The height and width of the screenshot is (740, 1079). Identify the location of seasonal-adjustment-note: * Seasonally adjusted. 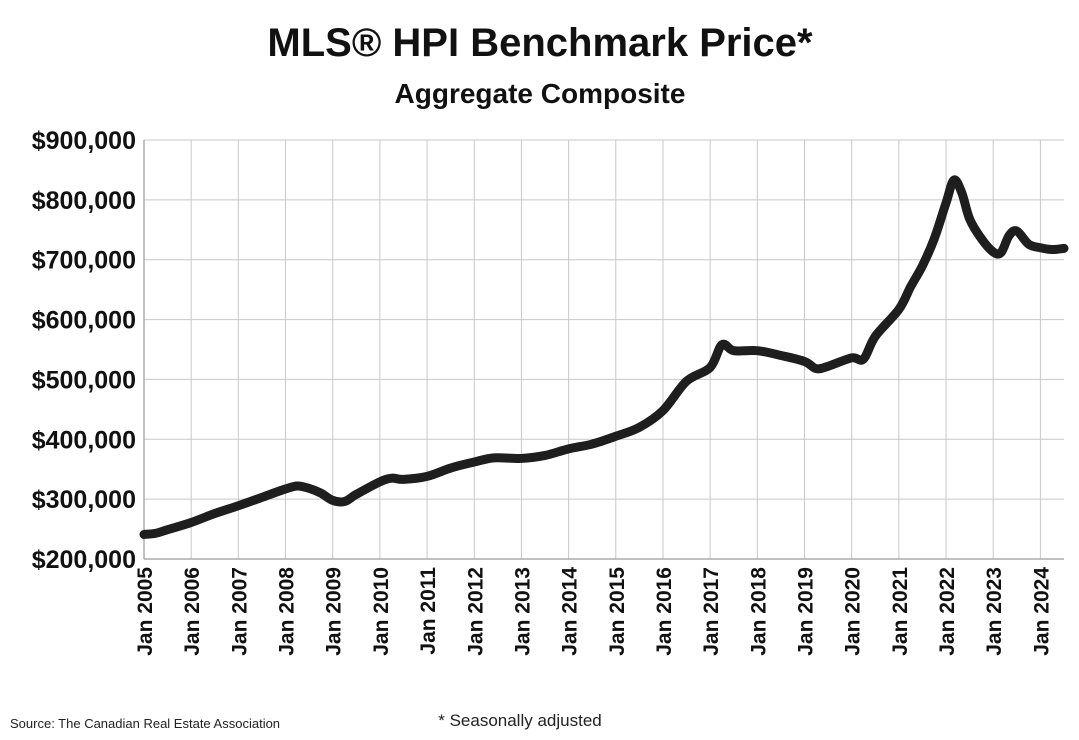
(520, 720).